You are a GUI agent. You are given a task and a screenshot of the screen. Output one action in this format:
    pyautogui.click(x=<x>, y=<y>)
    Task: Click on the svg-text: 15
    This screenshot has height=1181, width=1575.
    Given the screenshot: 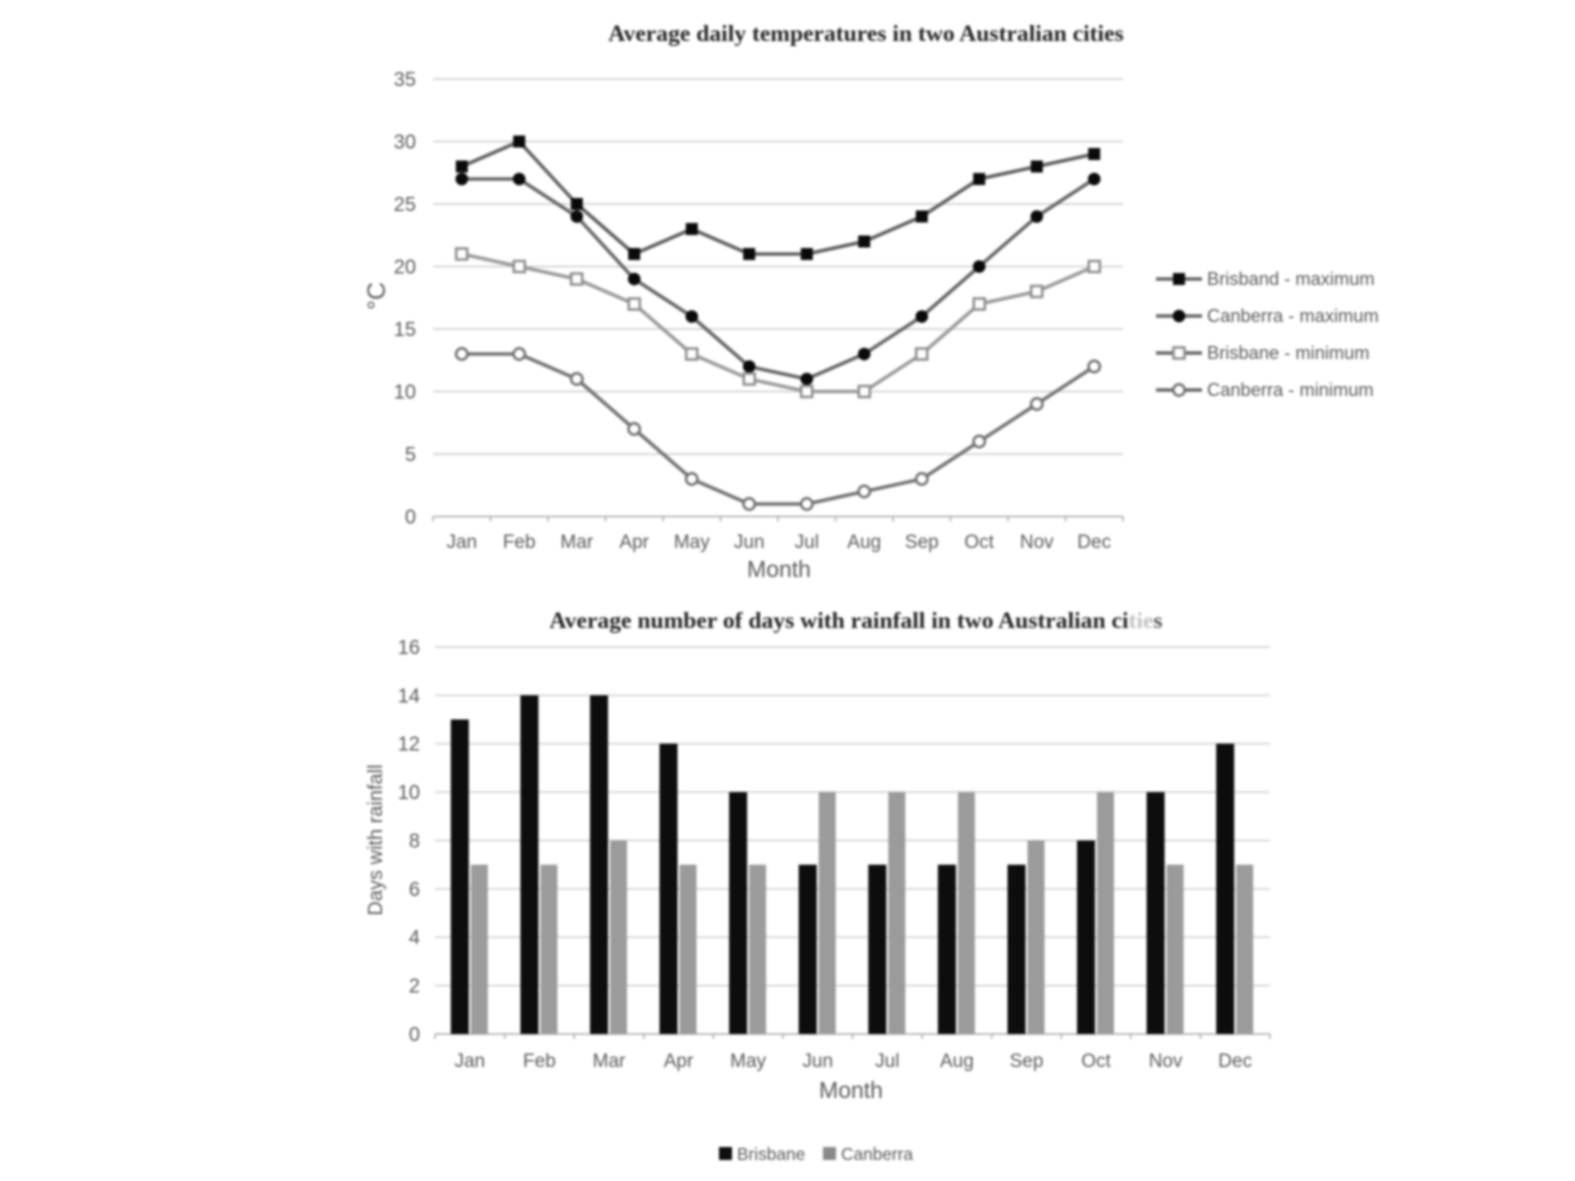 What is the action you would take?
    pyautogui.click(x=405, y=330)
    